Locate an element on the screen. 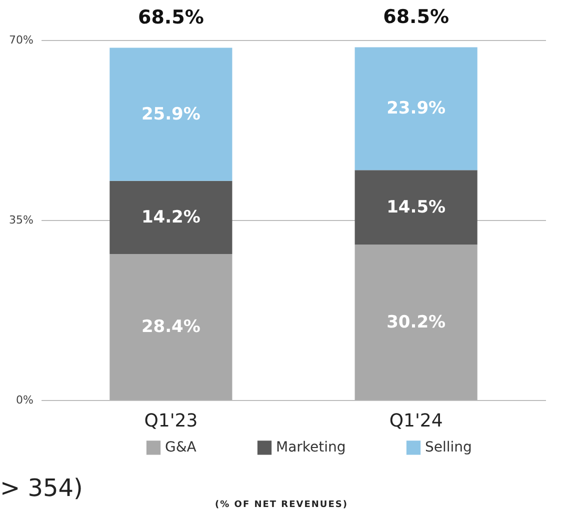  text: (% OF NET REVENUES) is located at coordinates (281, 505).